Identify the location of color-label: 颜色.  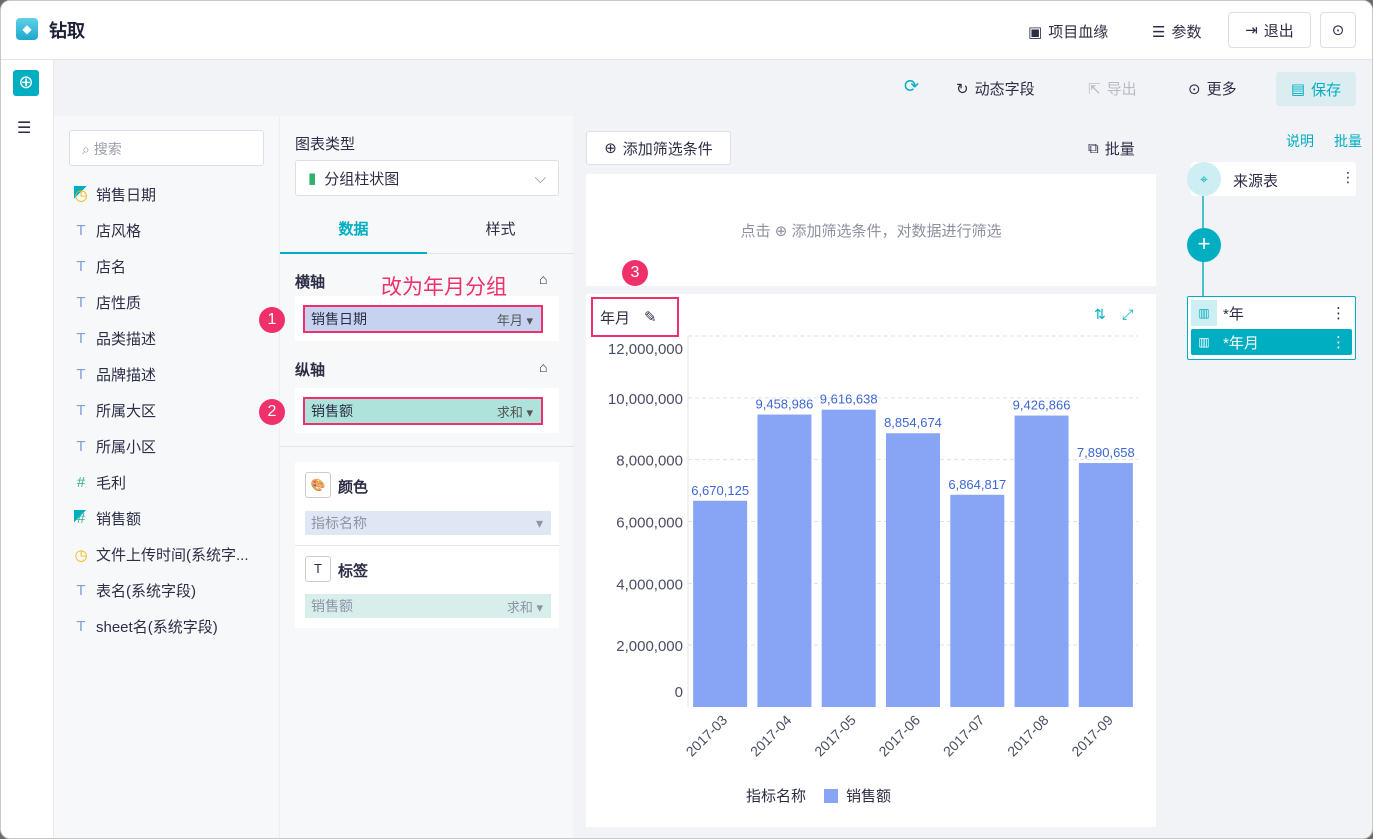
(353, 487).